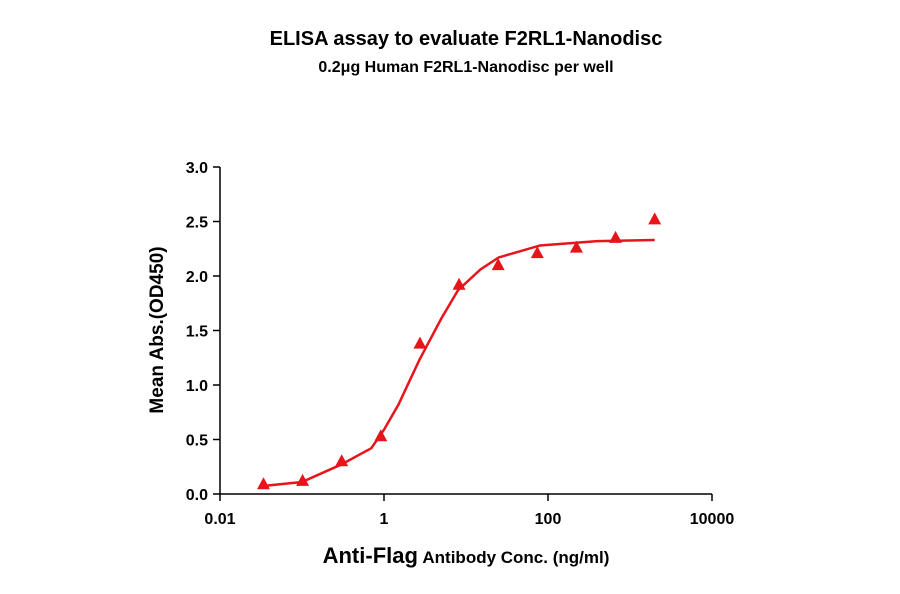 This screenshot has height=594, width=900. What do you see at coordinates (515, 557) in the screenshot?
I see `x-axis-label-sub: Antibody Conc. (ng/ml)` at bounding box center [515, 557].